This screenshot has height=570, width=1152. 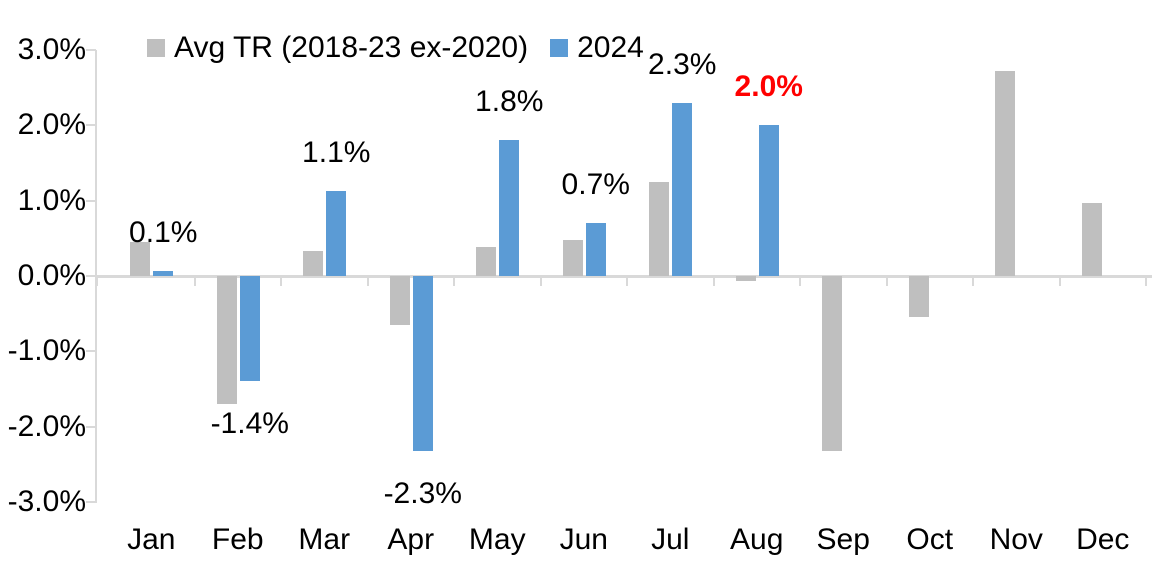 What do you see at coordinates (51, 200) in the screenshot?
I see `y-axis-label: 1.0%` at bounding box center [51, 200].